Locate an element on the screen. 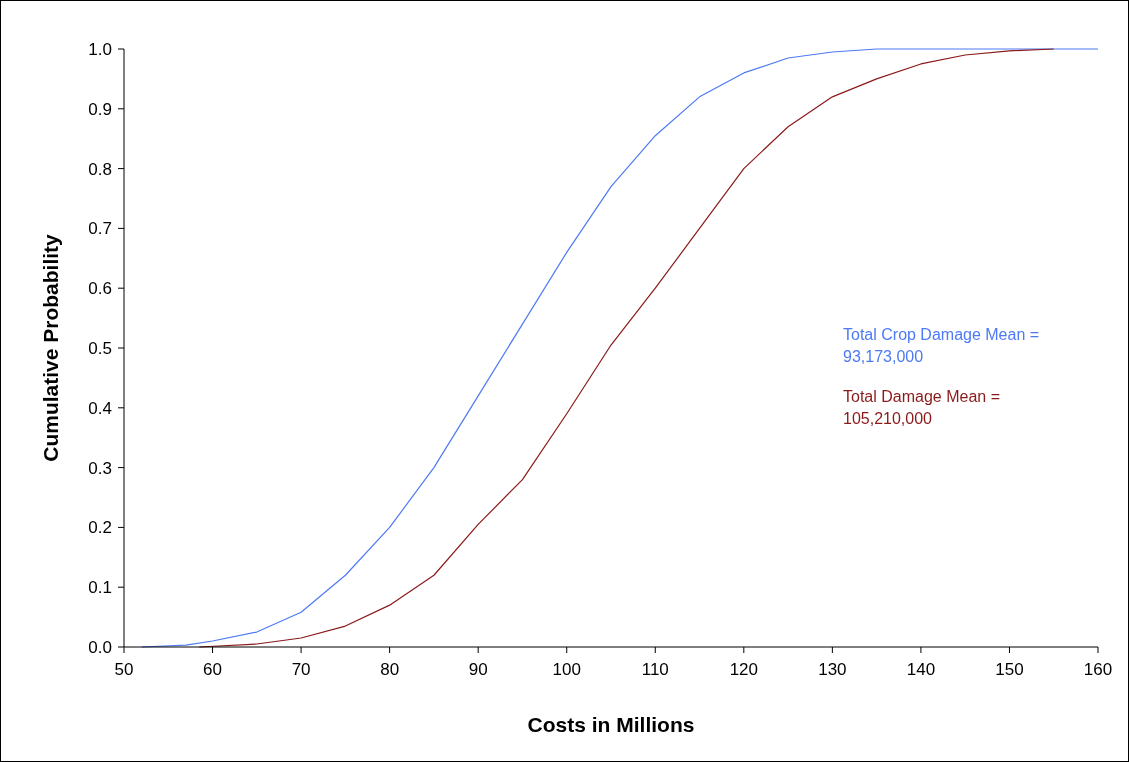 The image size is (1129, 762). y-tick-label: 0.8 is located at coordinates (100, 169).